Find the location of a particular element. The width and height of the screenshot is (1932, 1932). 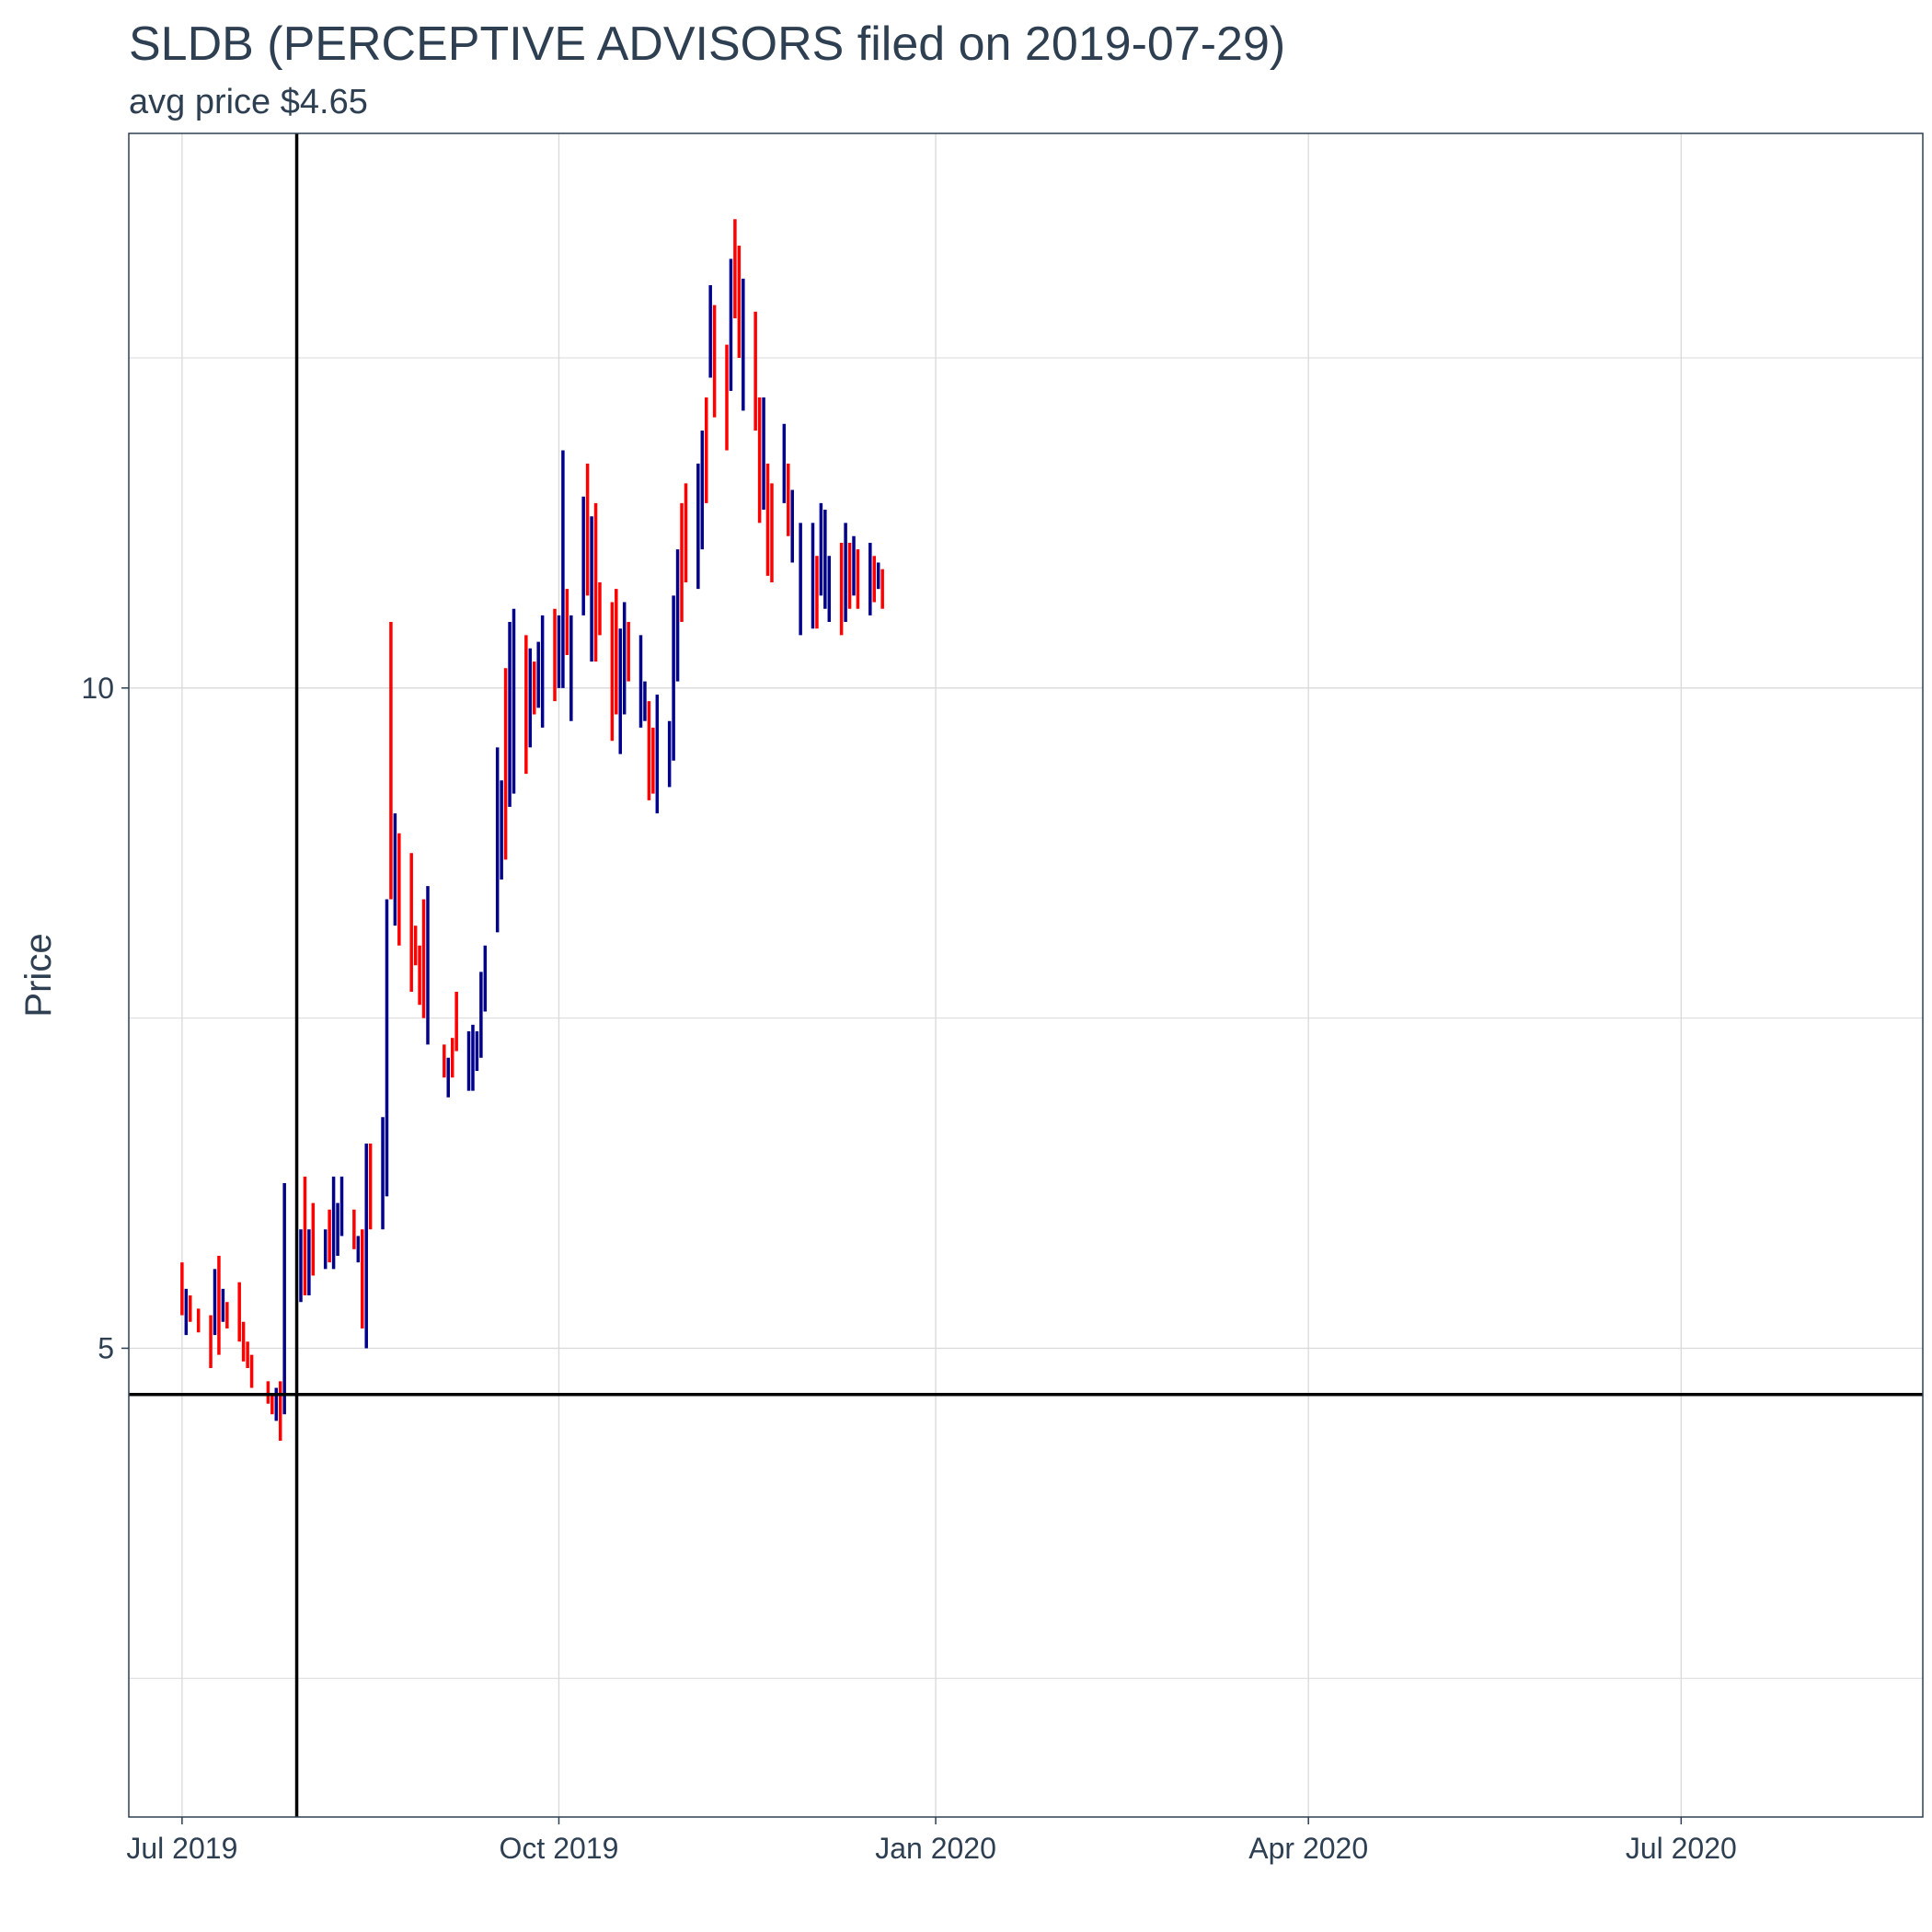

x-axis: Jul 2019 Oct 2019 Jan 2020 Apr 2020 Jul 2020 is located at coordinates (931, 1841).